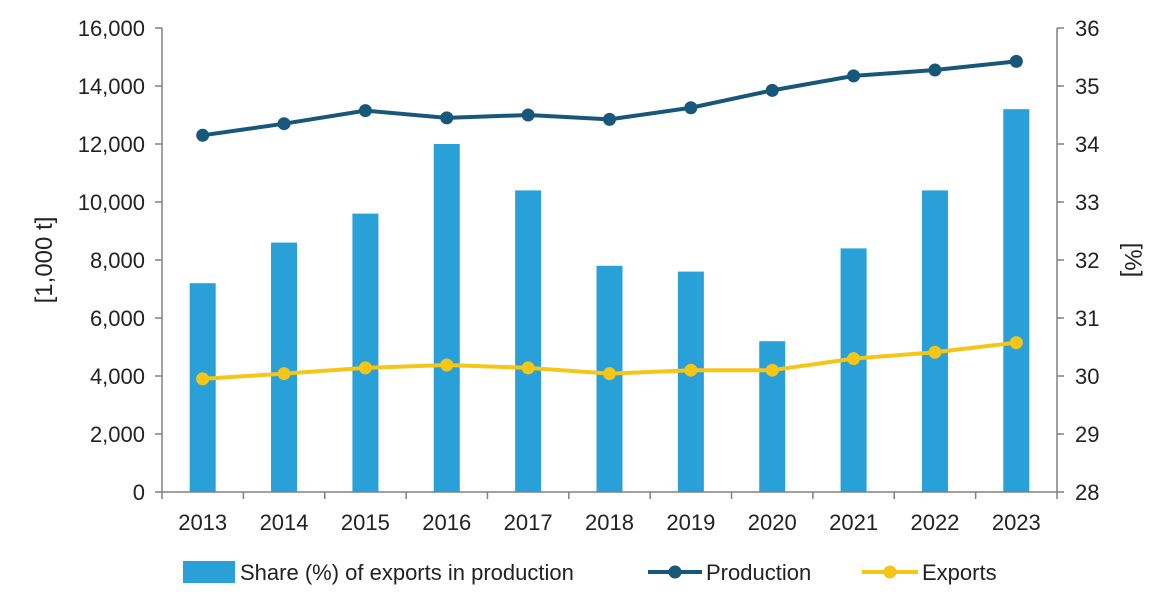 The width and height of the screenshot is (1175, 611). What do you see at coordinates (284, 124) in the screenshot?
I see `point-production-2014` at bounding box center [284, 124].